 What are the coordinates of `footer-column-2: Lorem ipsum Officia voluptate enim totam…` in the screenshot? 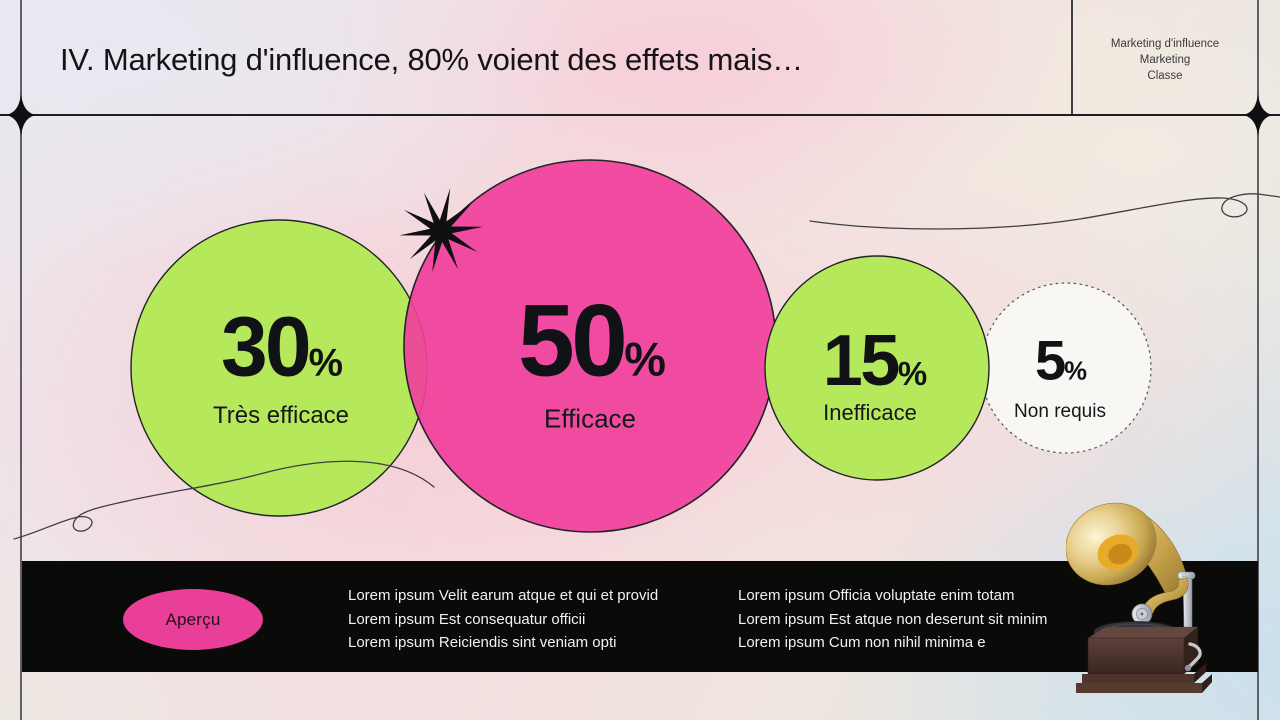 It's located at (892, 619).